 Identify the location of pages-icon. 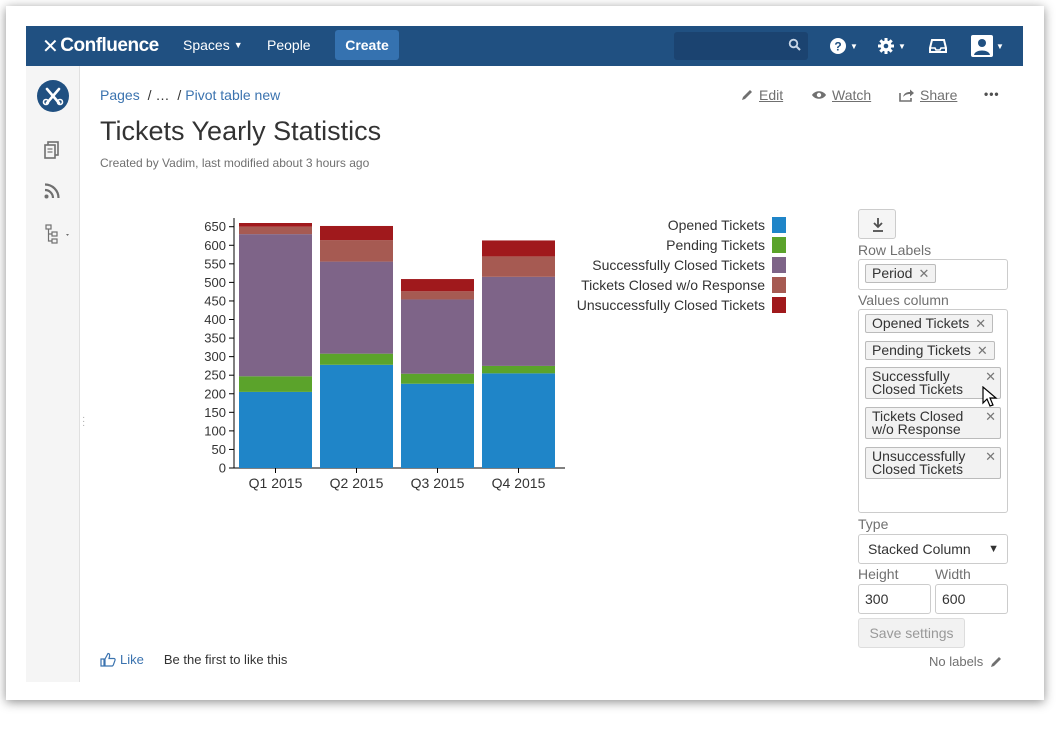
(52, 150).